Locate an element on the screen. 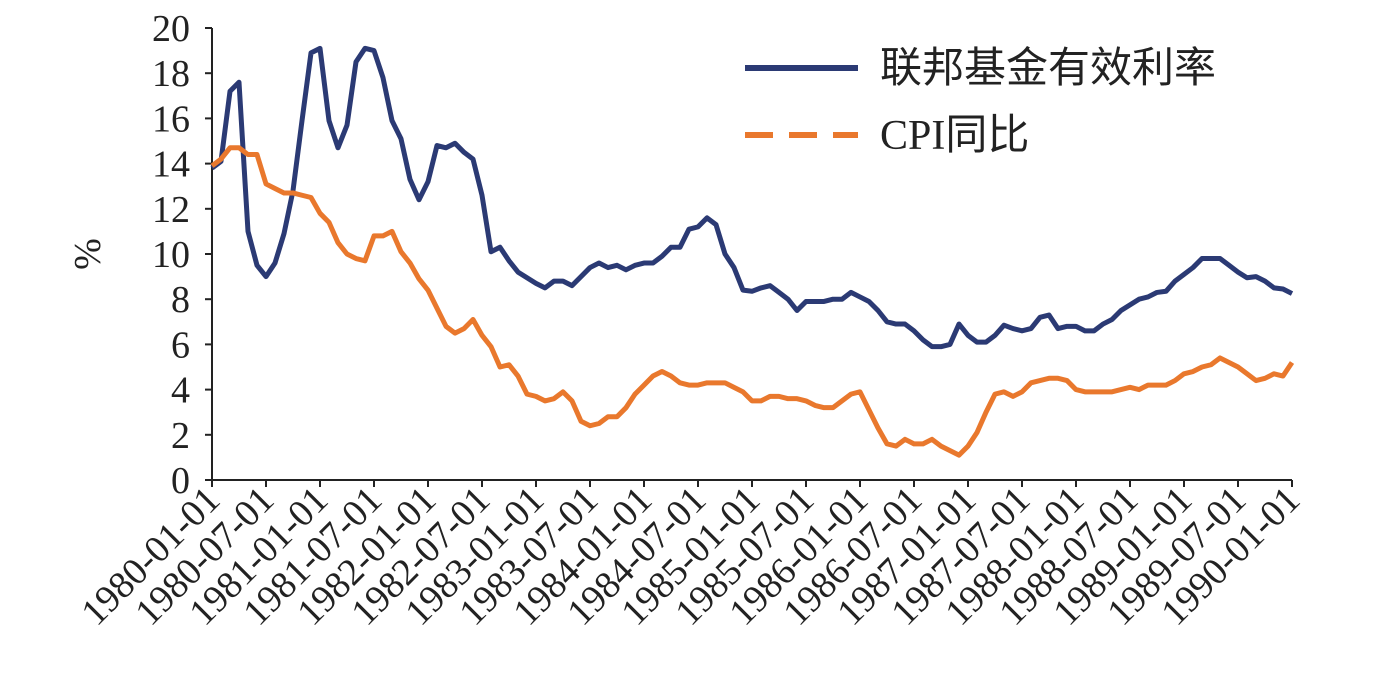 The height and width of the screenshot is (685, 1378). y-tick-label: 2 is located at coordinates (180, 436).